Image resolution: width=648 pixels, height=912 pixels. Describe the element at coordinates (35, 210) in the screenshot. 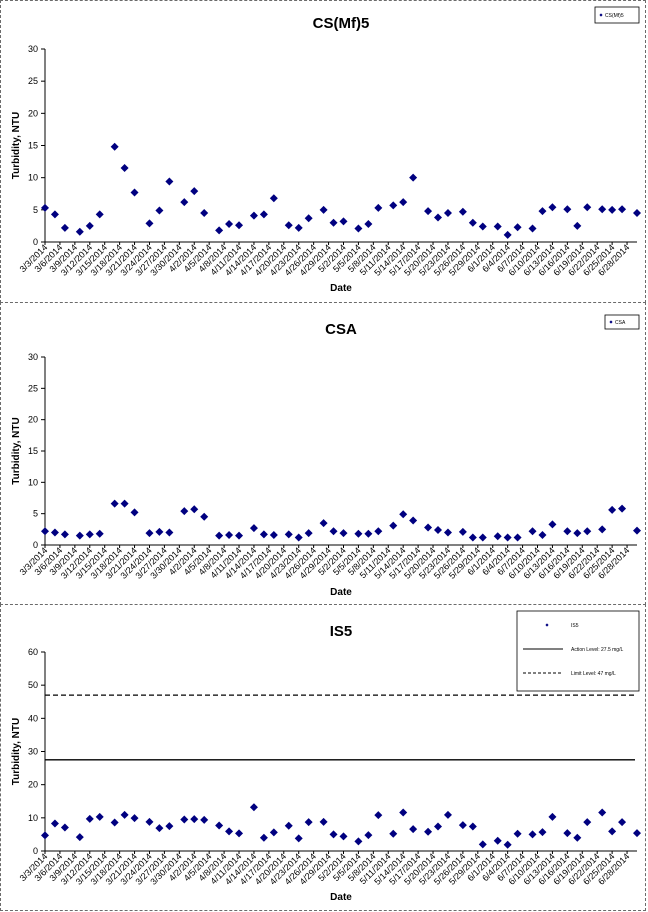

I see `y-tick-label: 5` at that location.